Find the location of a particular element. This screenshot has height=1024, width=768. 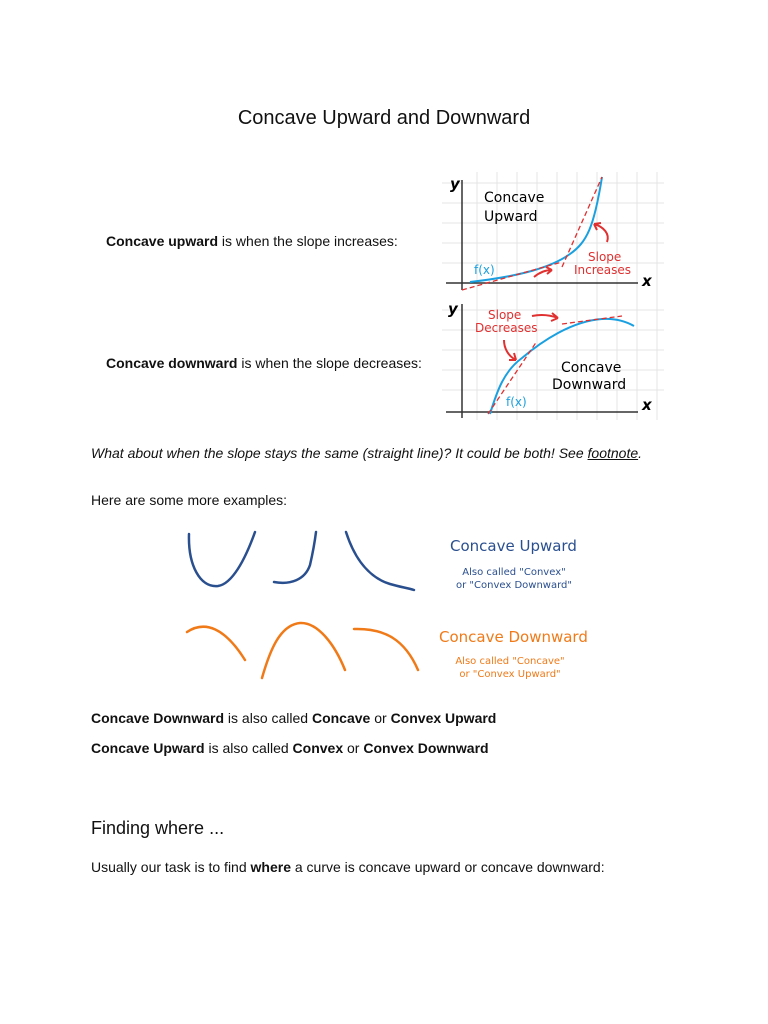

graph-label: Upward is located at coordinates (511, 217).